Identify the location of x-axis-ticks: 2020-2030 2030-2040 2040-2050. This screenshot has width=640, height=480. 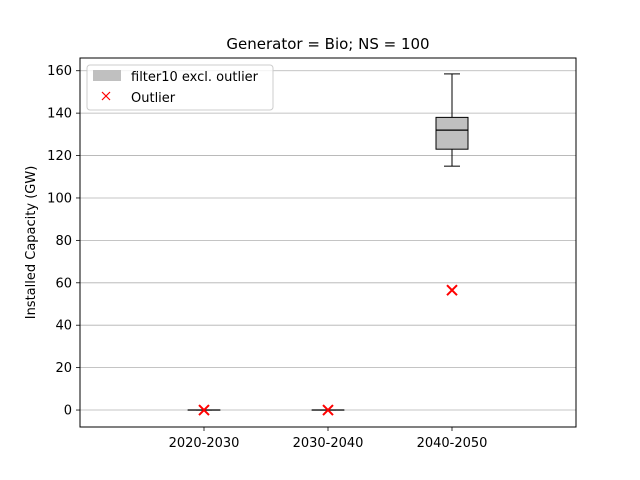
(328, 439).